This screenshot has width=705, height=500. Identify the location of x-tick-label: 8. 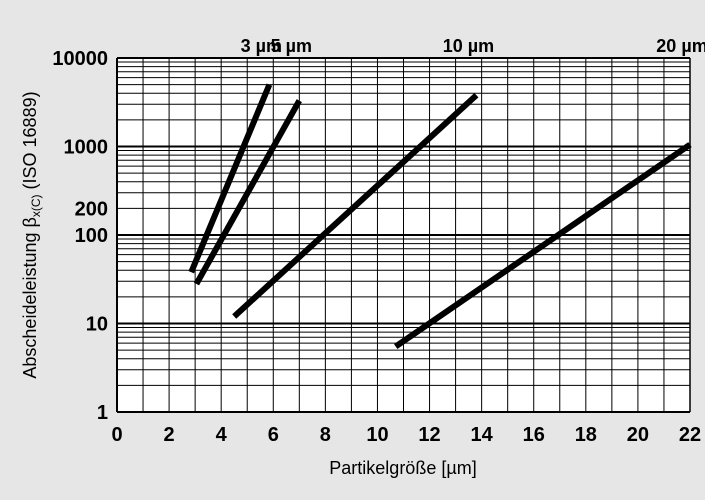
(325, 435).